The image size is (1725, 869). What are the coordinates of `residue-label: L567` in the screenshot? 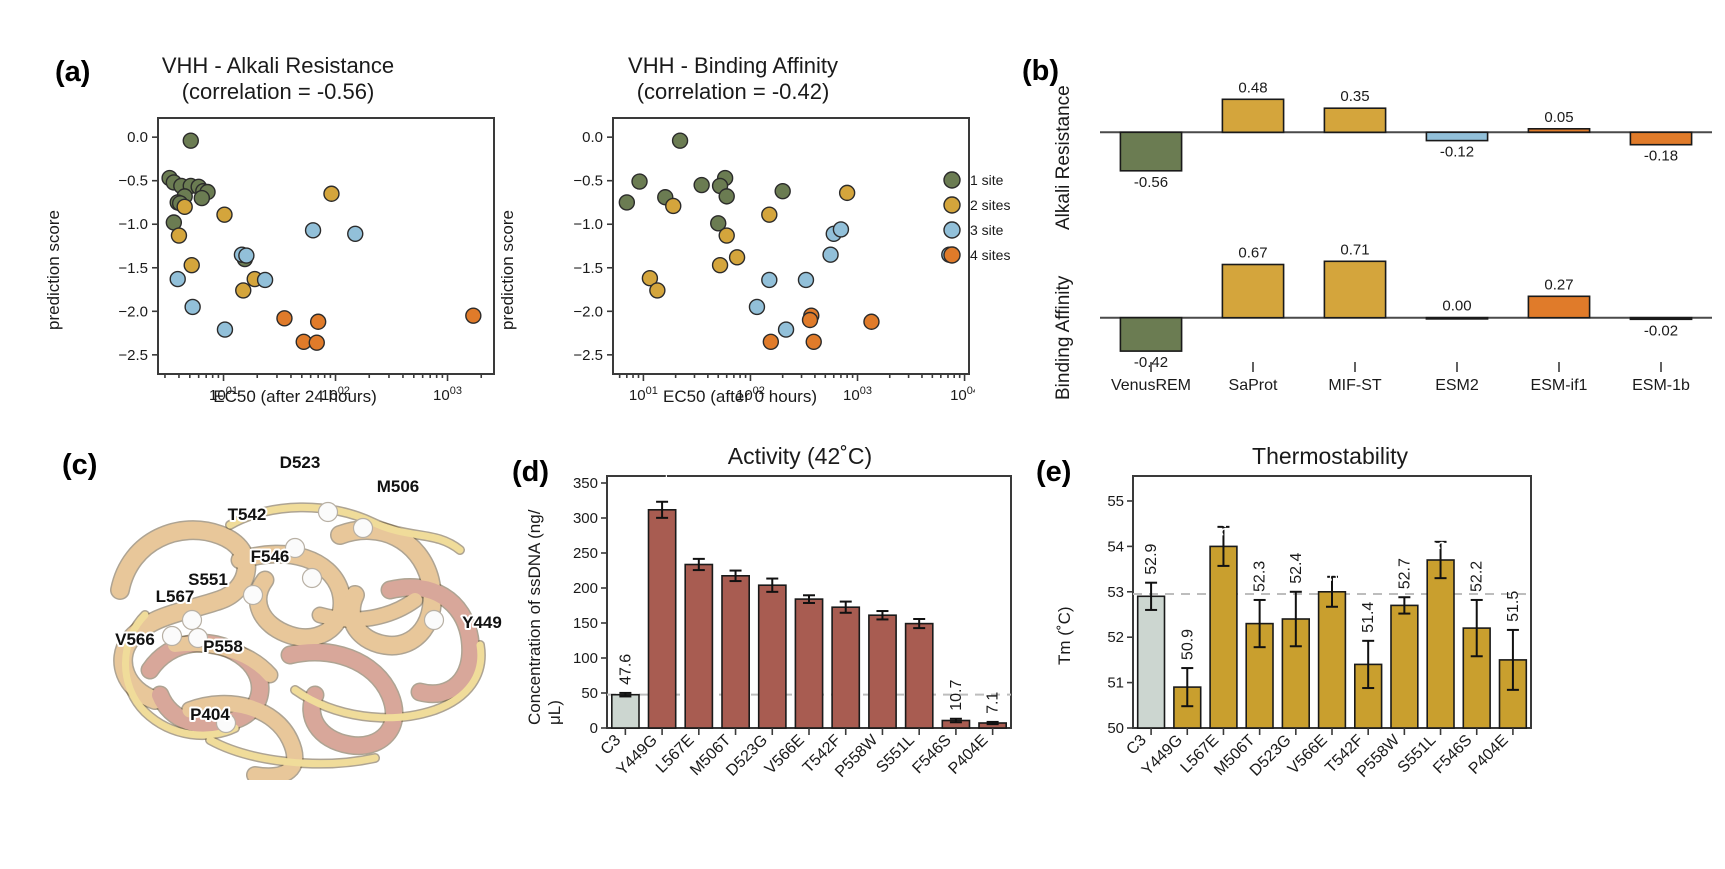 It's located at (175, 596).